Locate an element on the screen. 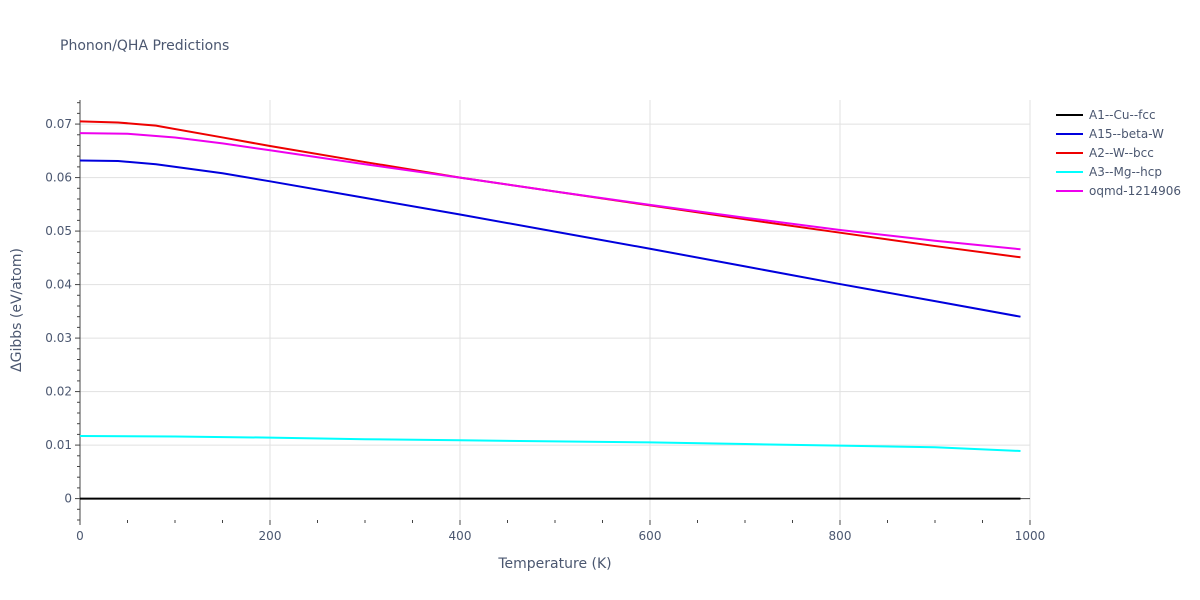 Image resolution: width=1200 pixels, height=600 pixels. x-tick-label: 1000 is located at coordinates (1030, 536).